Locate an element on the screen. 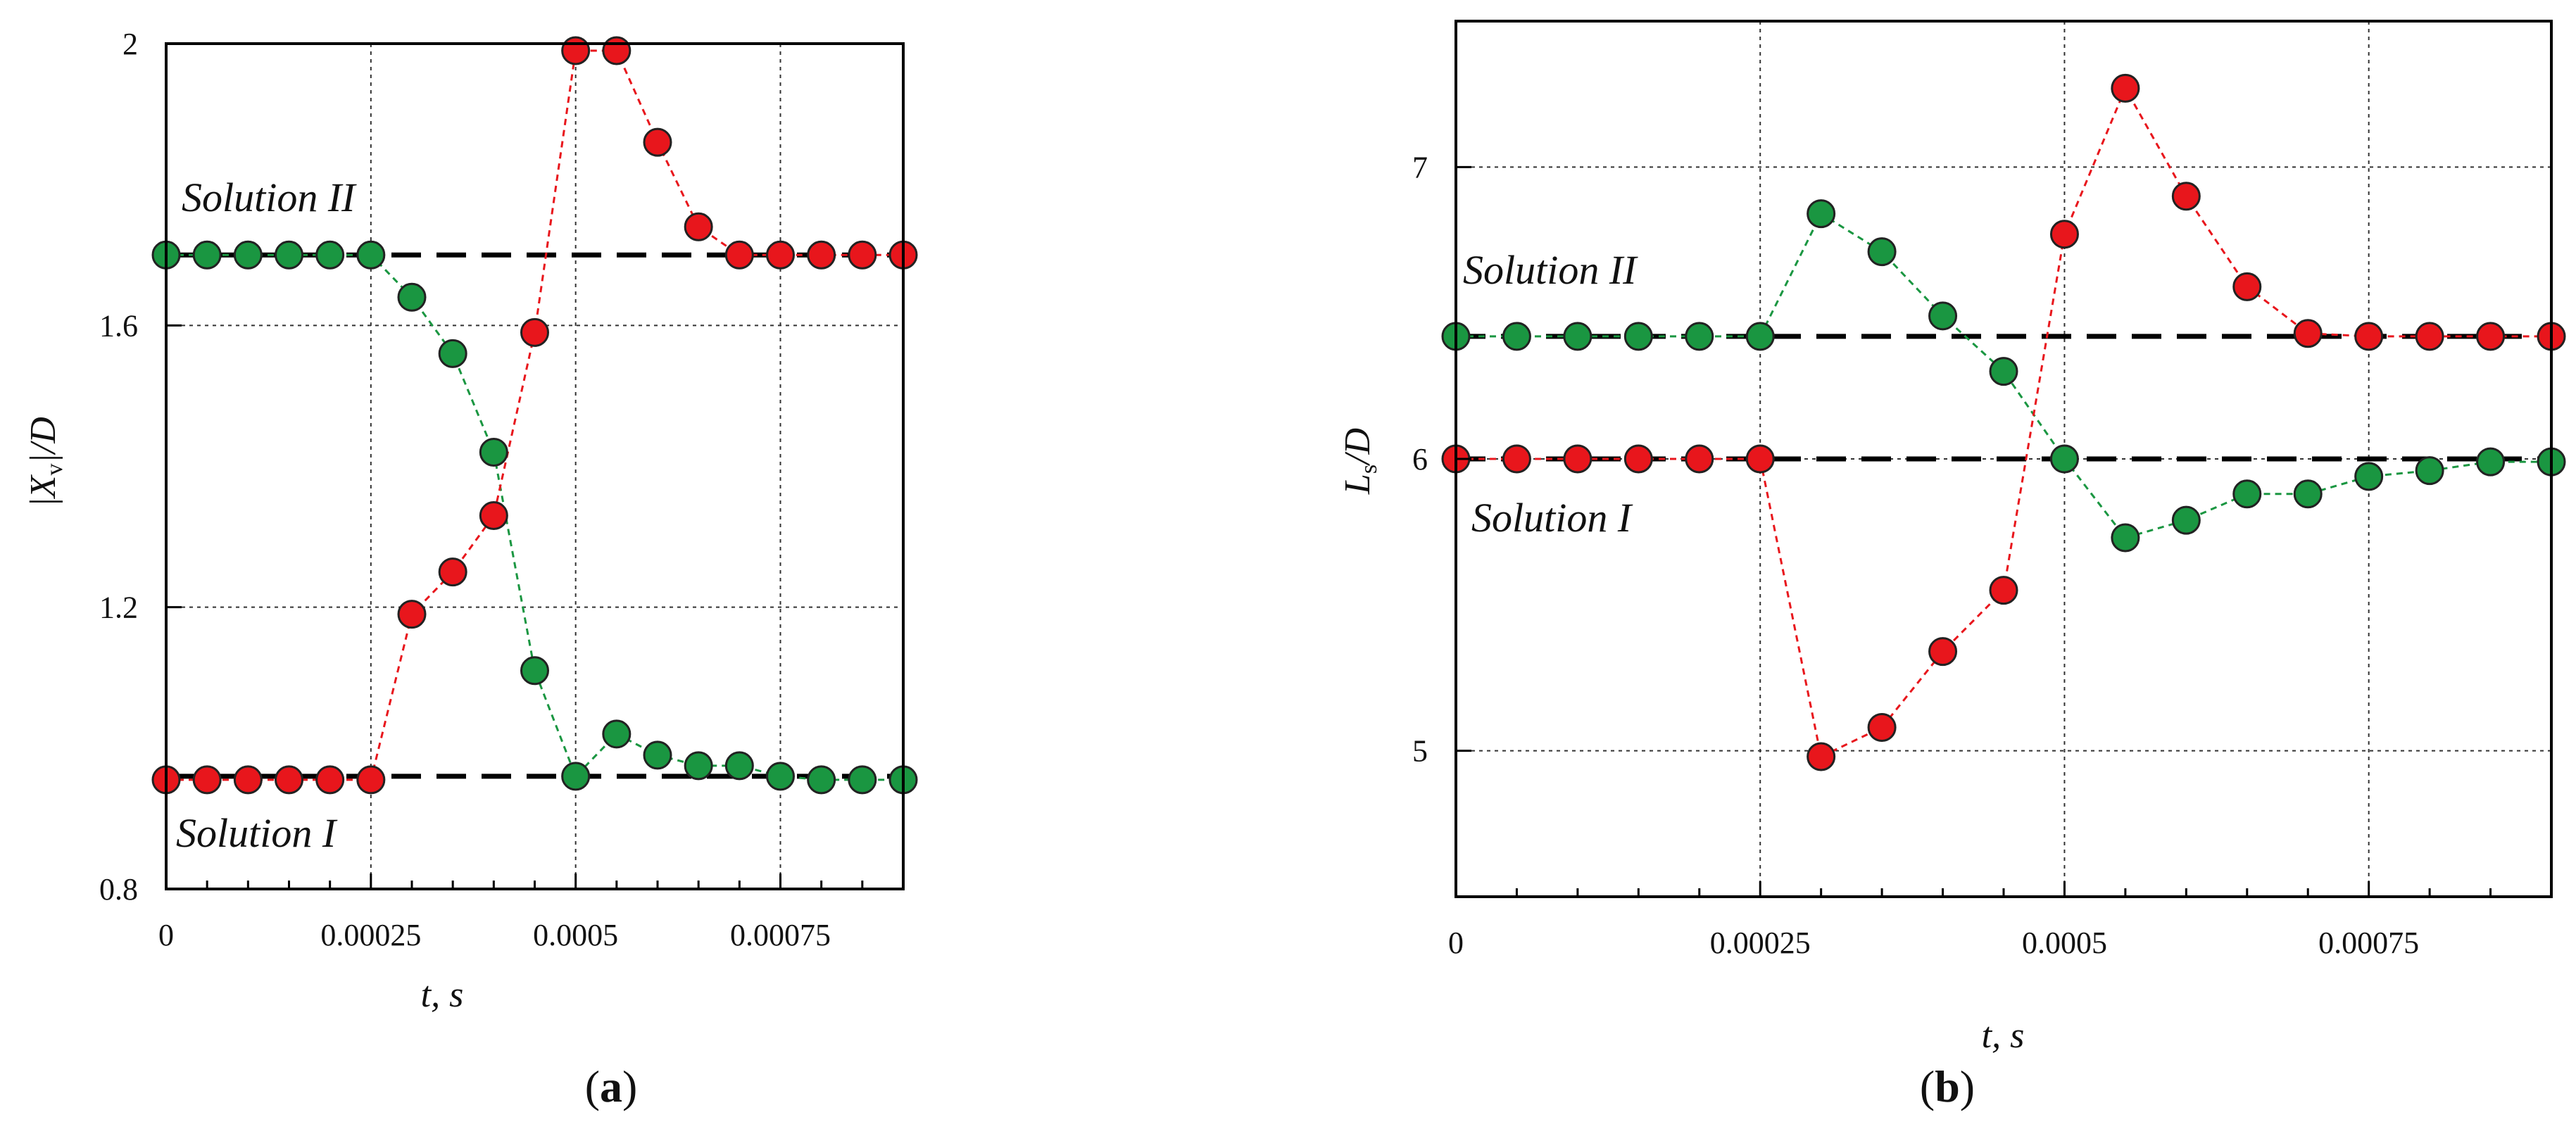  reference-lines is located at coordinates (2004, 398).